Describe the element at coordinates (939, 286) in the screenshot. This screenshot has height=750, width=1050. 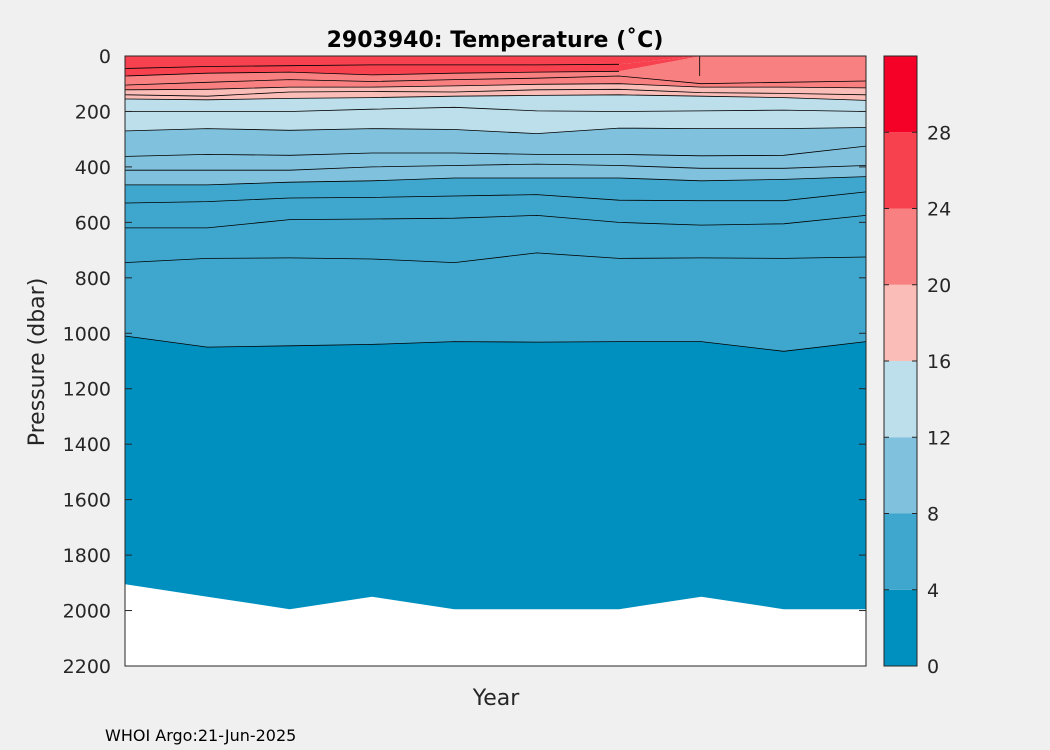
I see `colorbar-label-20: 20` at that location.